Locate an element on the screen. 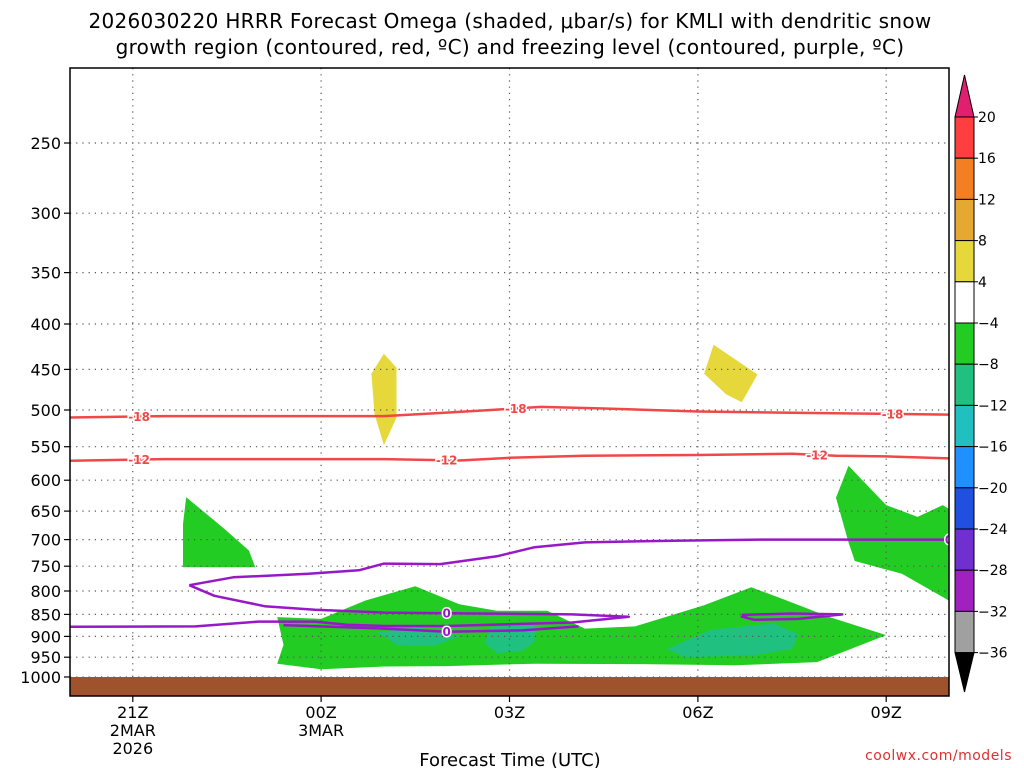  freezing-level-07z-loop-line is located at coordinates (792, 617).